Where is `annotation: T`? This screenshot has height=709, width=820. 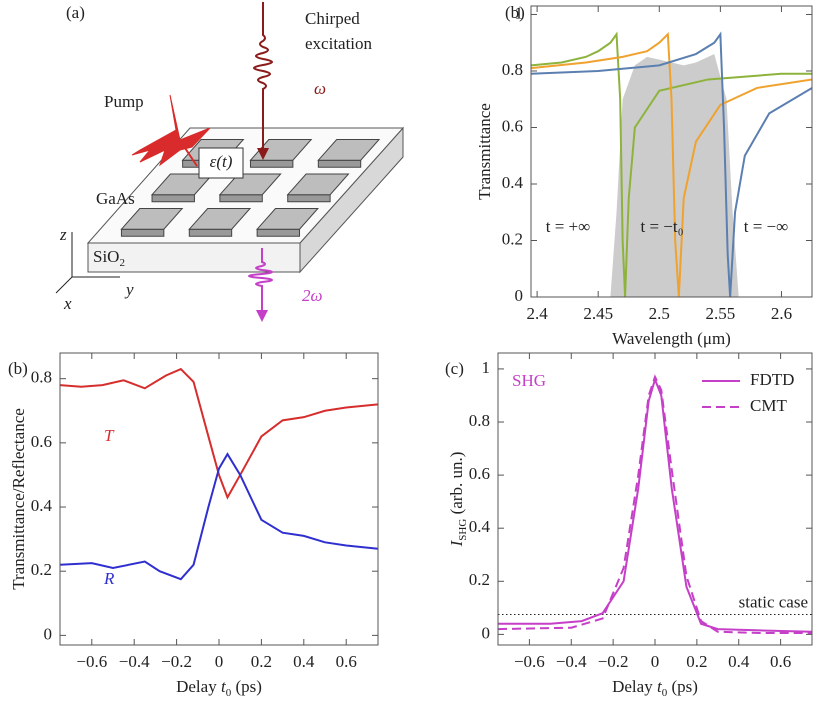 annotation: T is located at coordinates (109, 435).